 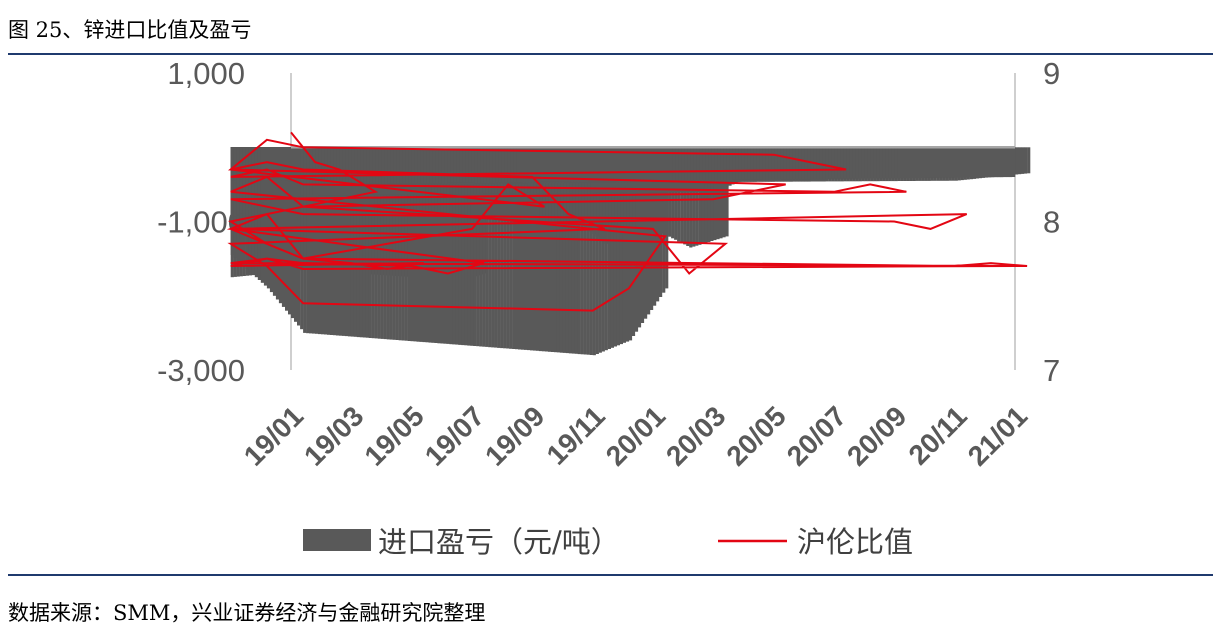 I want to click on legend-bar-swatch, so click(x=337, y=540).